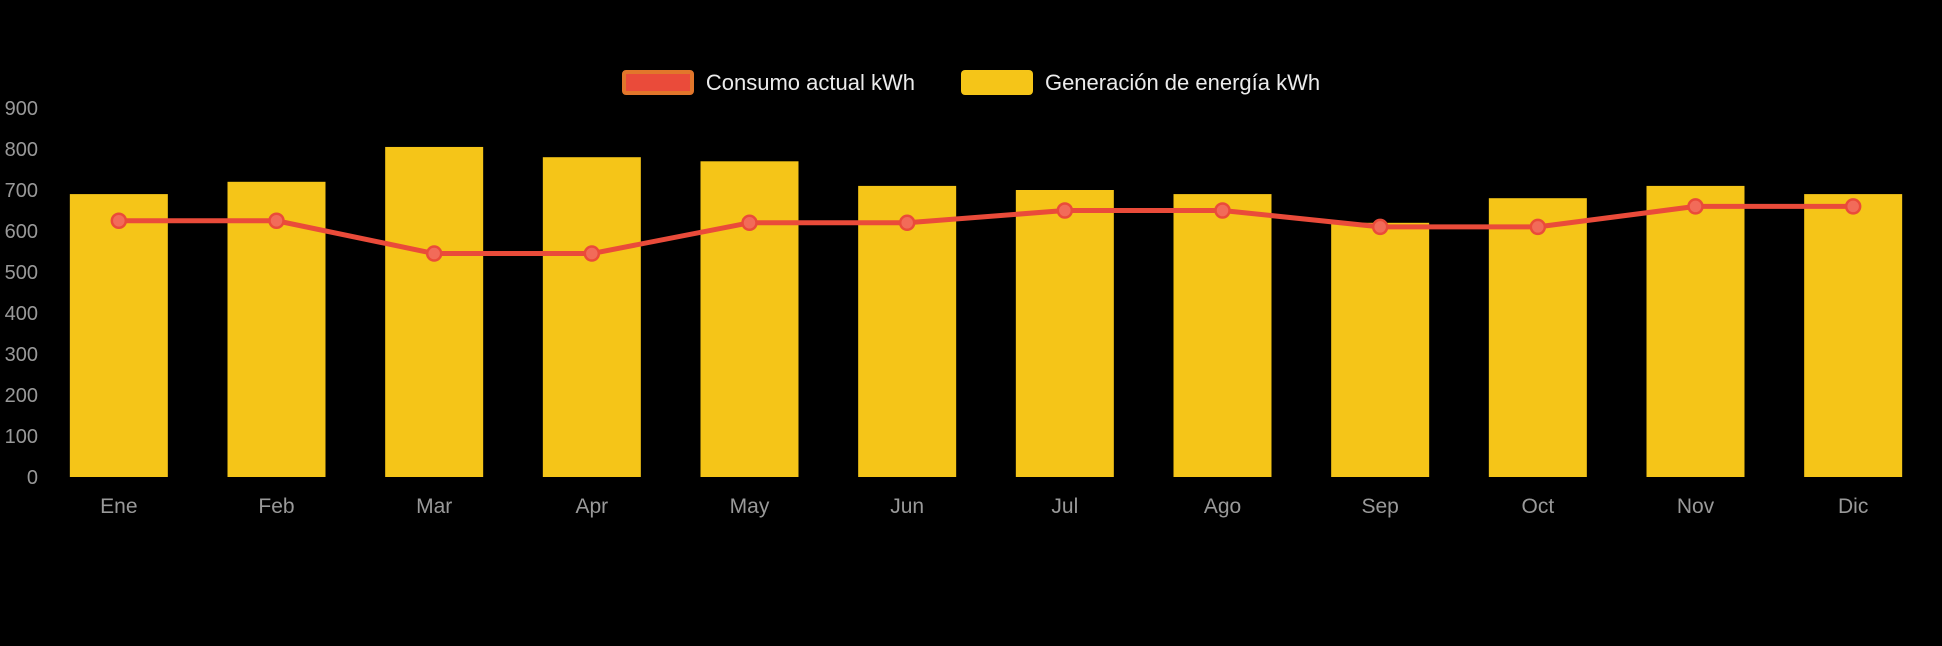 The image size is (1942, 646). I want to click on consumption-marker-Oct, so click(1538, 227).